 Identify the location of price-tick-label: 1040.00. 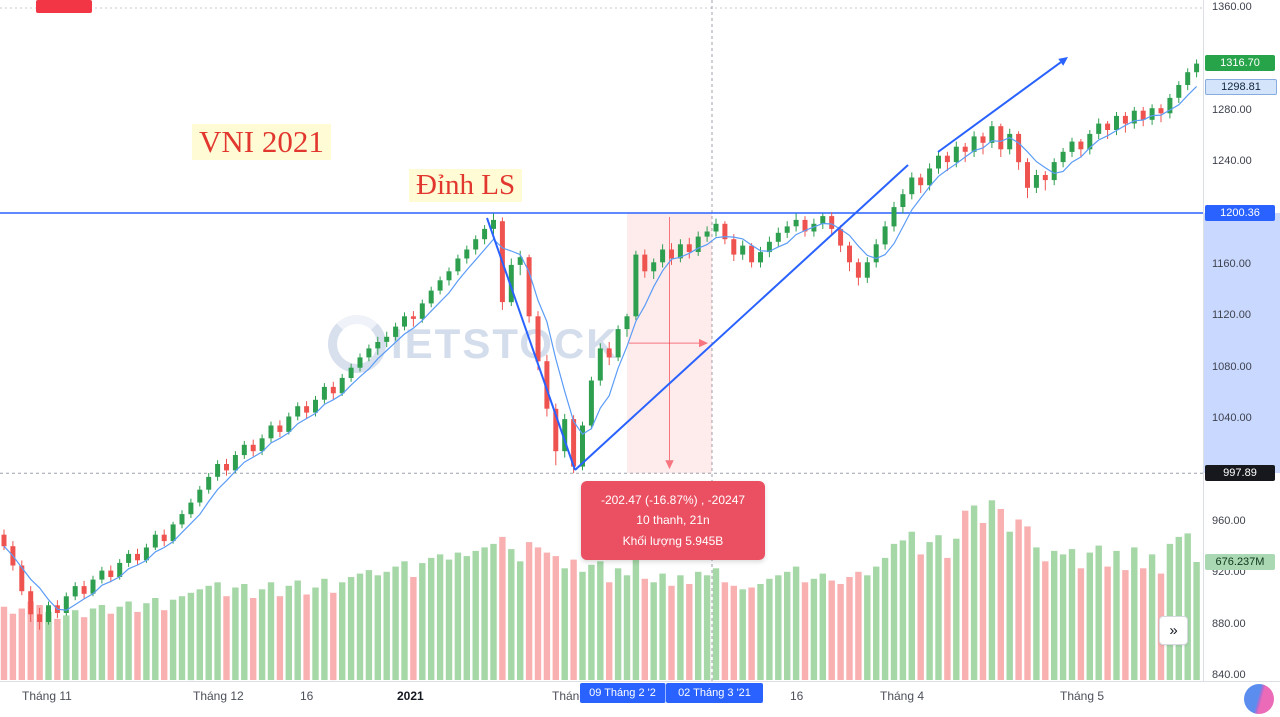
(1232, 418).